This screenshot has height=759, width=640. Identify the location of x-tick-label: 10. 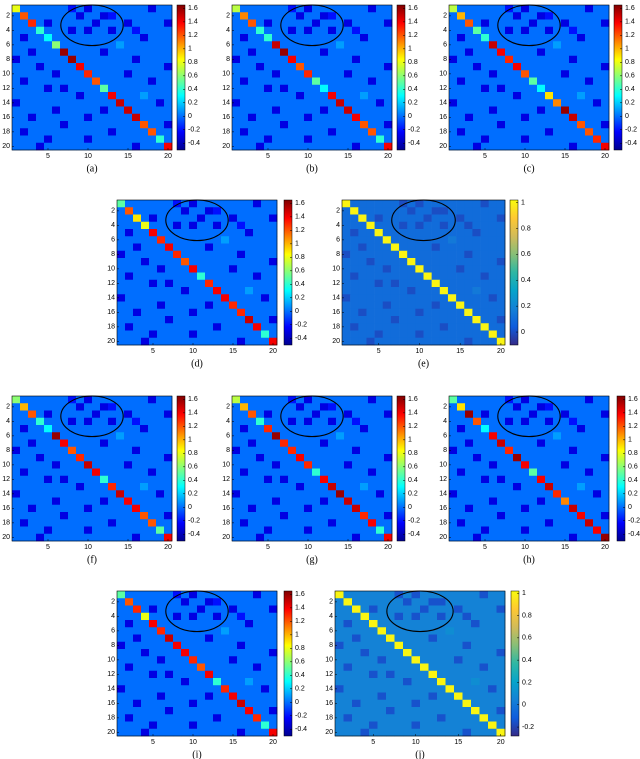
(420, 351).